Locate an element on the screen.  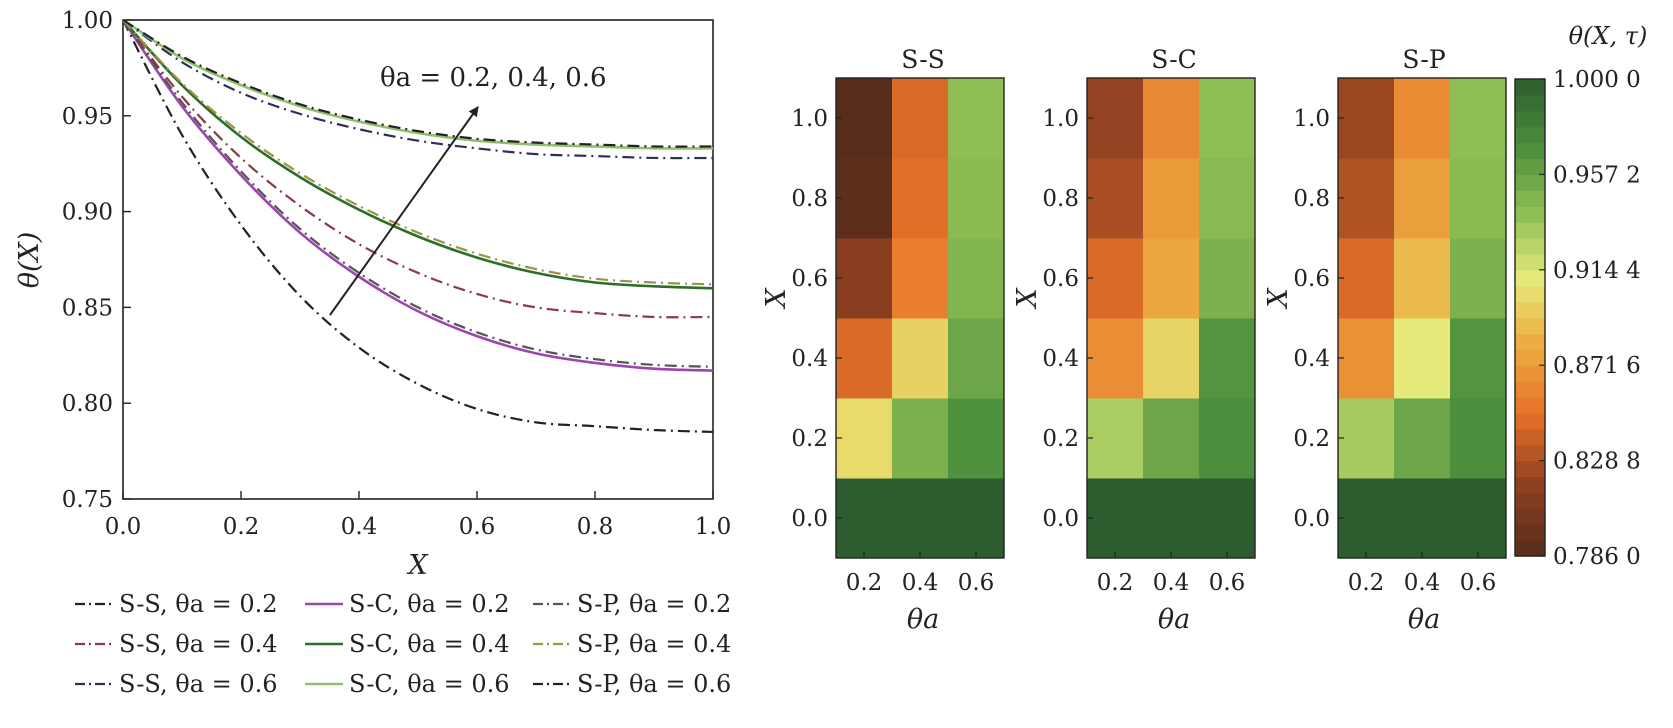
heatmap-sc-y-label-text: X is located at coordinates (1027, 298).